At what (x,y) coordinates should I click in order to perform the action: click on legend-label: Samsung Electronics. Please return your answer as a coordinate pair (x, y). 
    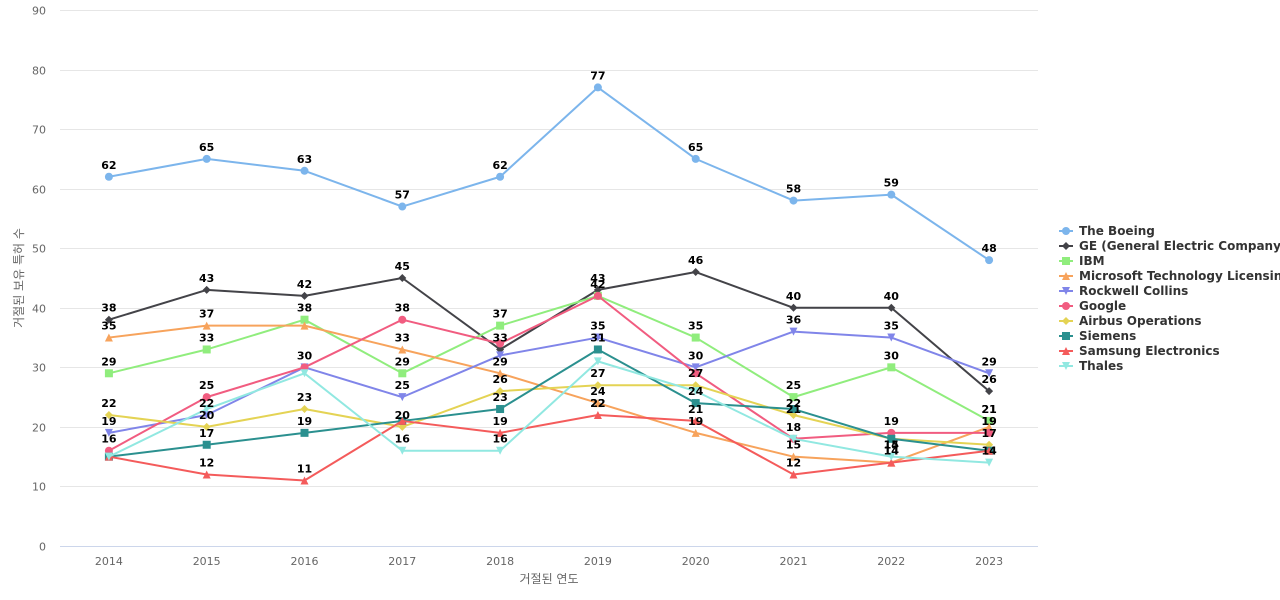
    Looking at the image, I should click on (1149, 351).